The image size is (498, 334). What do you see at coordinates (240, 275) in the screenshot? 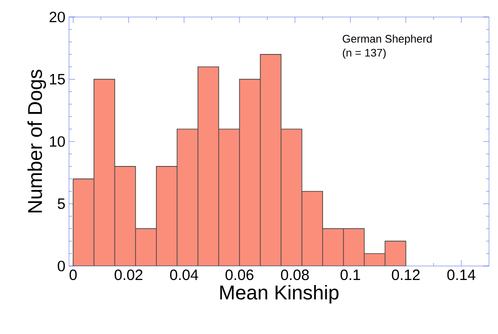
I see `x-tick-label: 0.06` at bounding box center [240, 275].